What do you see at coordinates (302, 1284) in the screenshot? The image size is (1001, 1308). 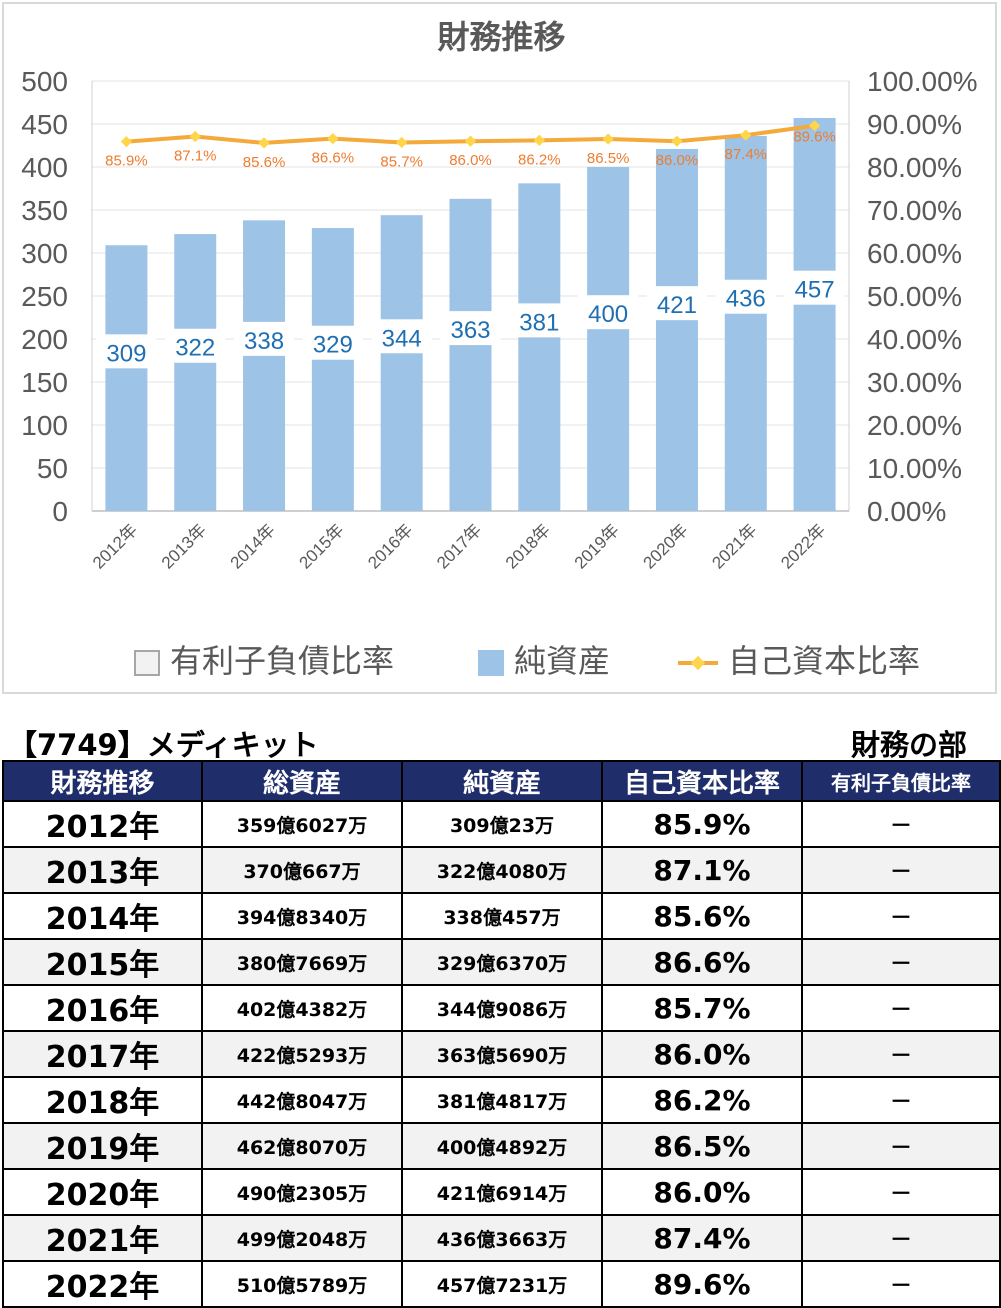 I see `cell-total-assets: 510億5789万` at bounding box center [302, 1284].